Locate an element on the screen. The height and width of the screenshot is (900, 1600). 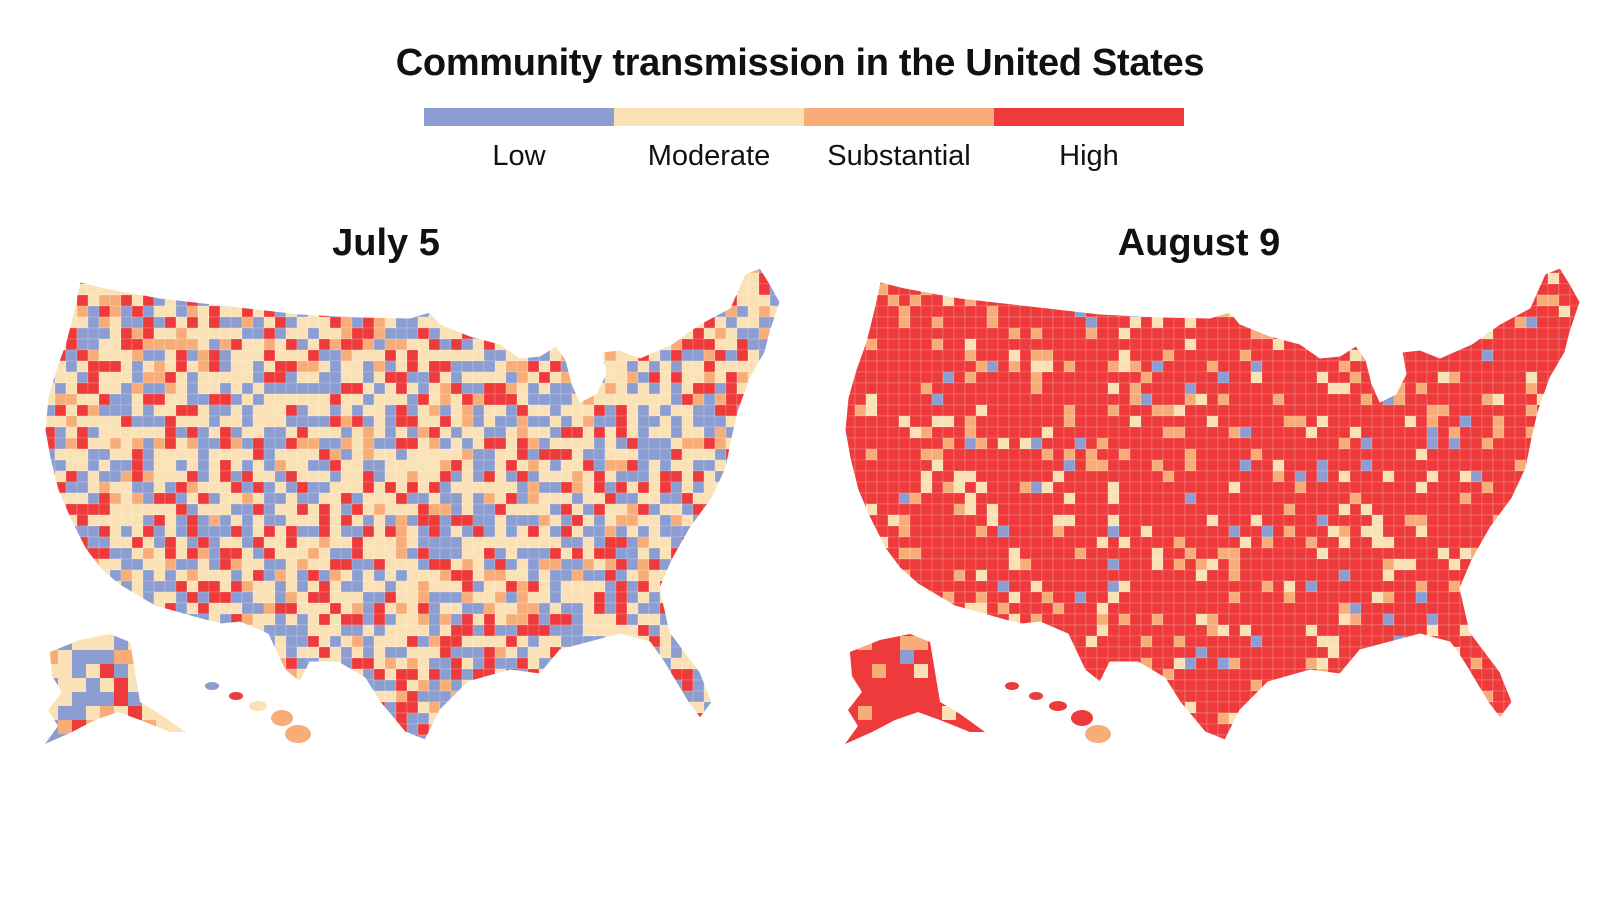
legend-label-substantial: Substantial is located at coordinates (899, 156).